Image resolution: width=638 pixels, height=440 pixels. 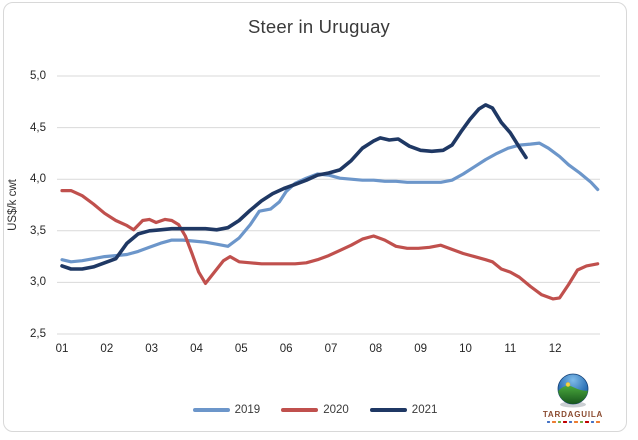 I want to click on x-tick-label: 09, so click(x=421, y=349).